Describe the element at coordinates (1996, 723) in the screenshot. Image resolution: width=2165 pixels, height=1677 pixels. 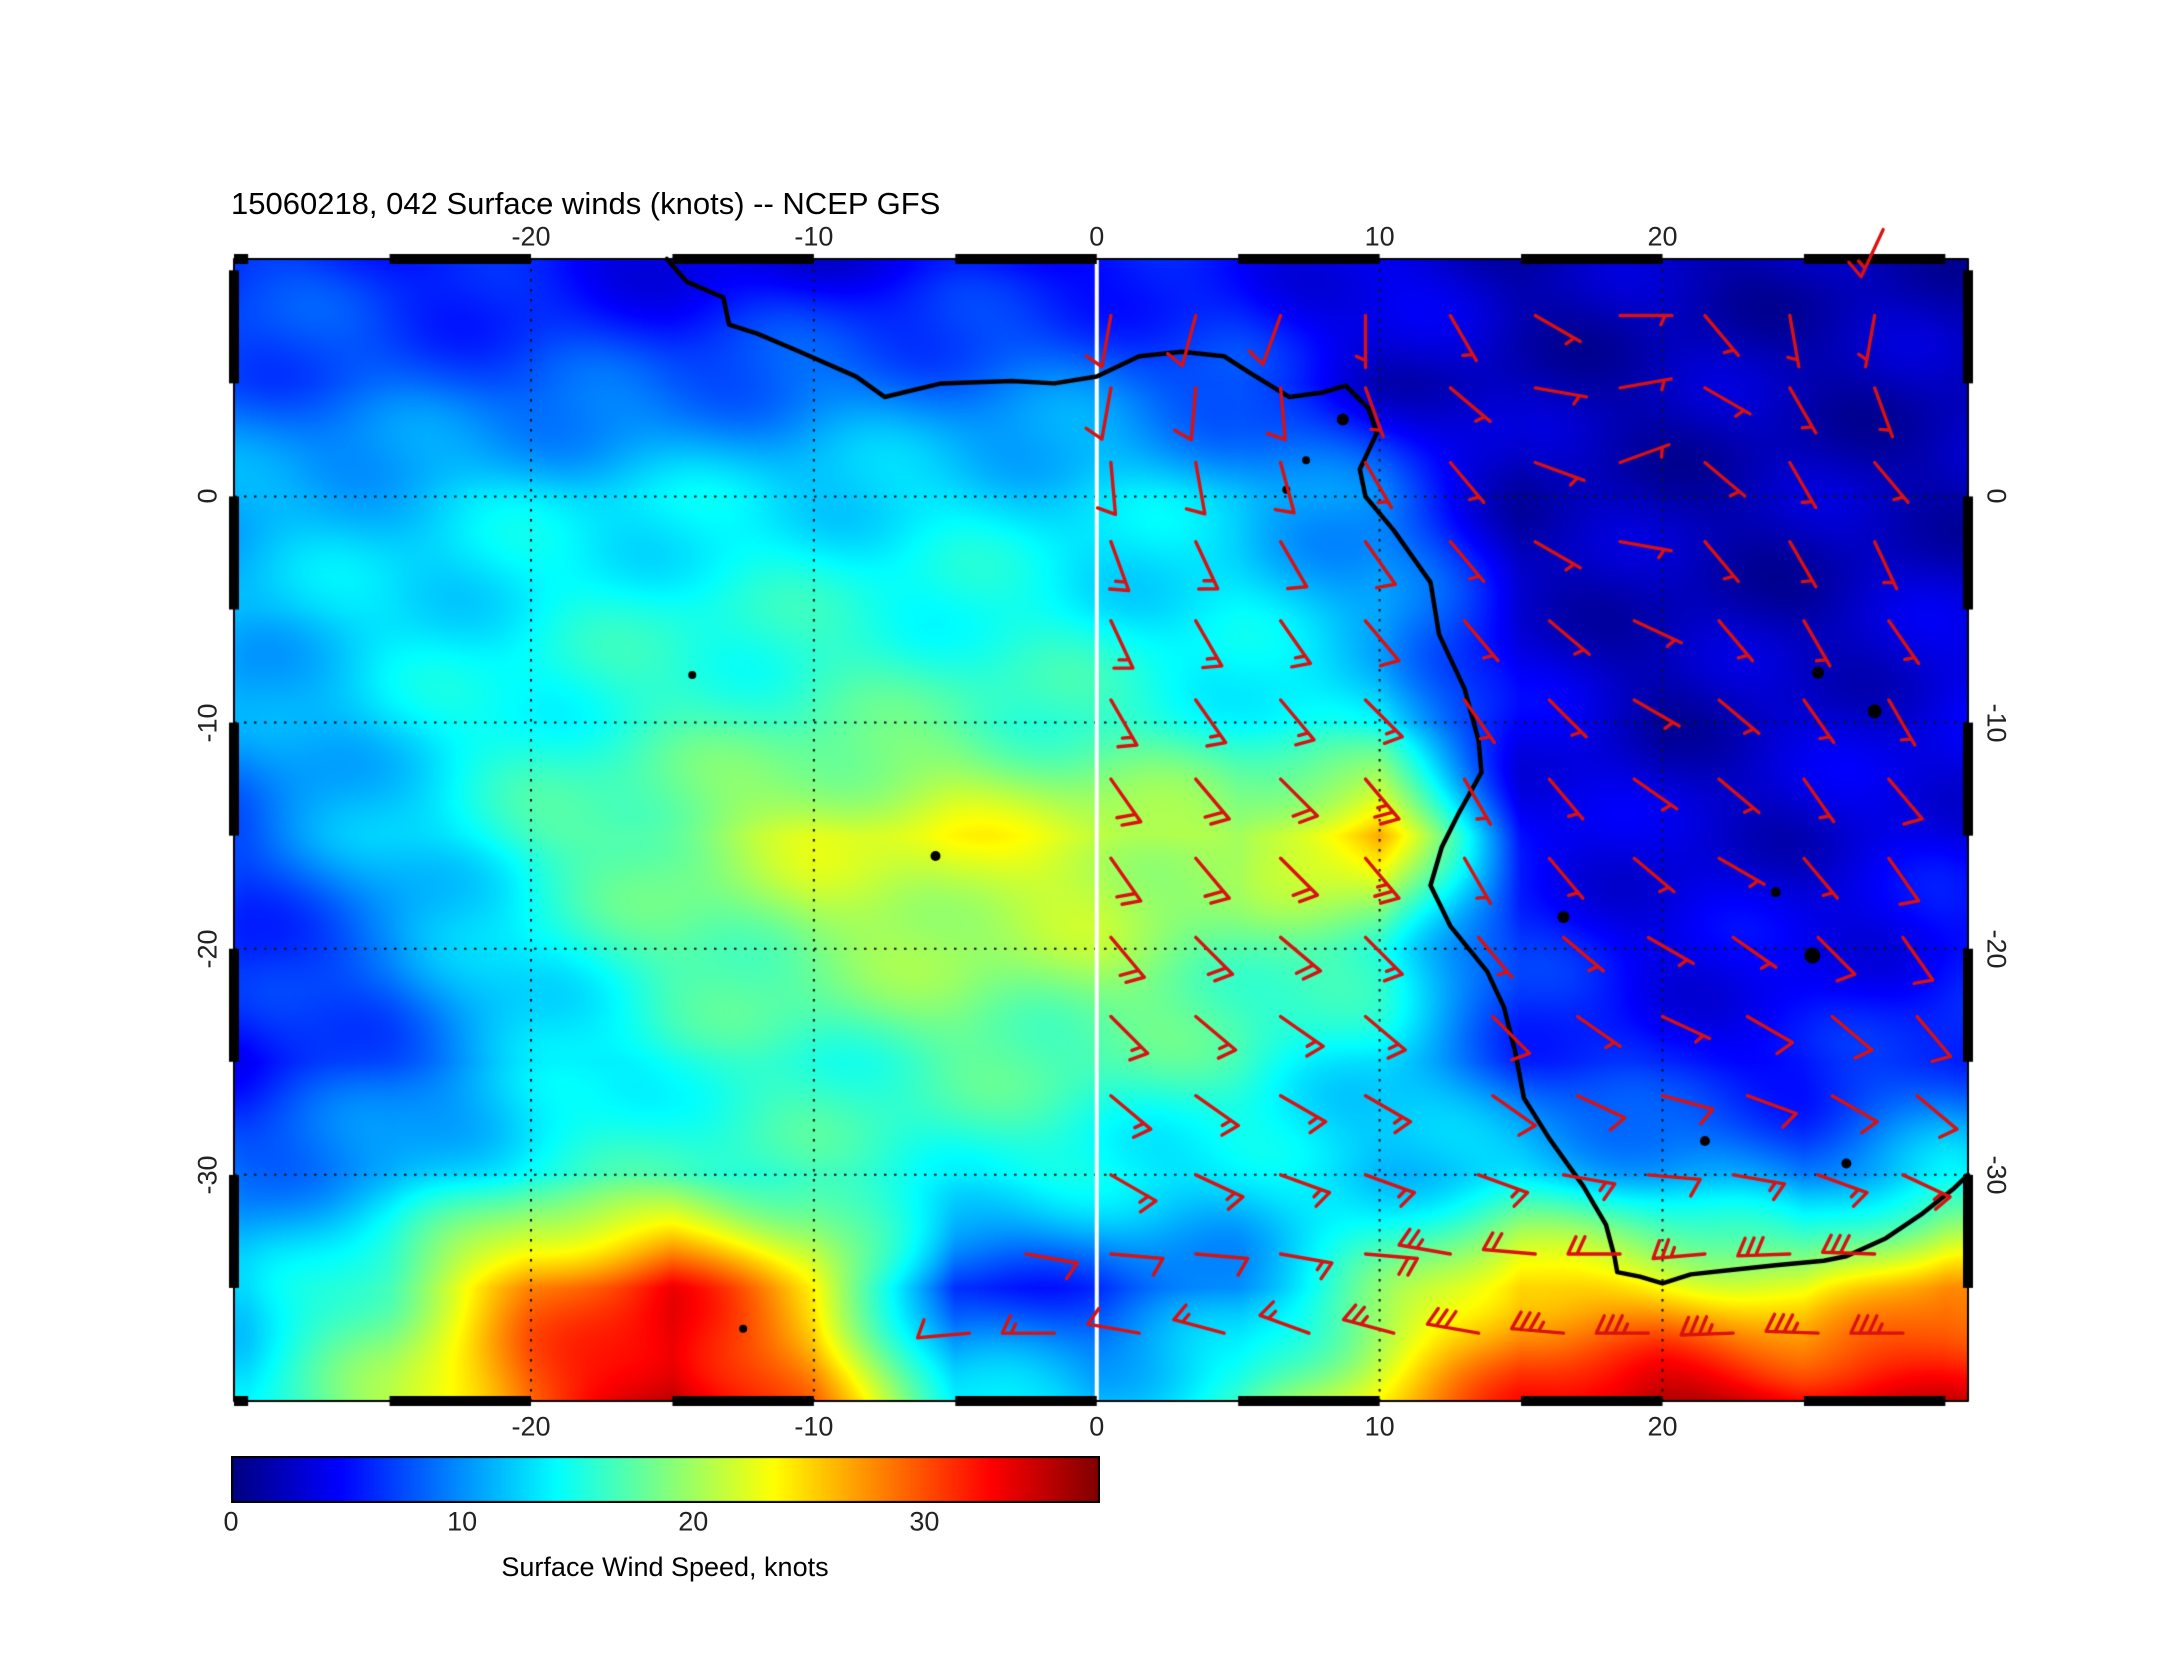
I see `lat-tick-right: -10` at that location.